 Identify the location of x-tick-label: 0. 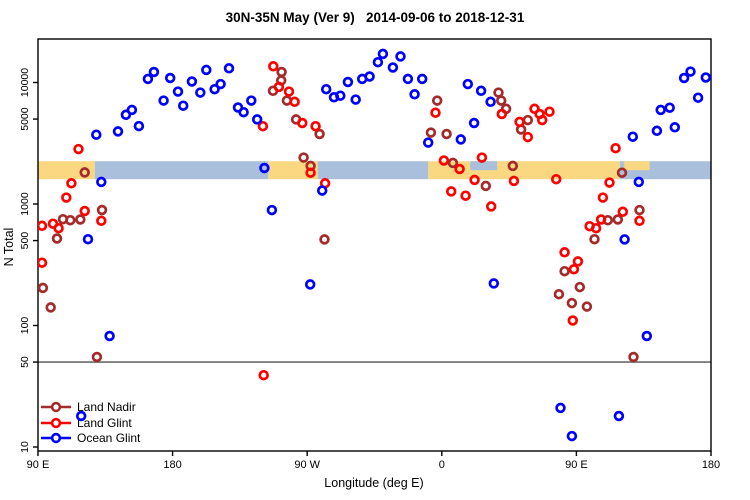
(442, 465).